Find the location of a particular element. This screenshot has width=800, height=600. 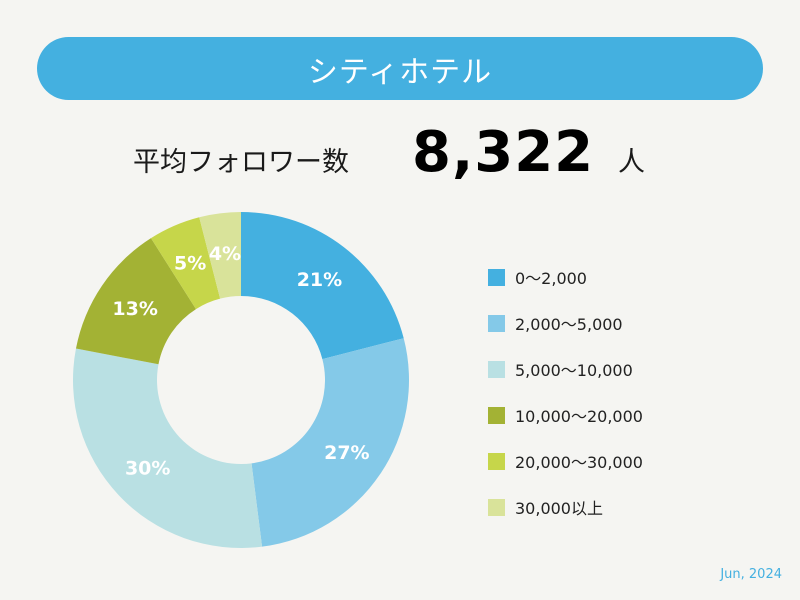

slice-data-label: 21% is located at coordinates (319, 280).